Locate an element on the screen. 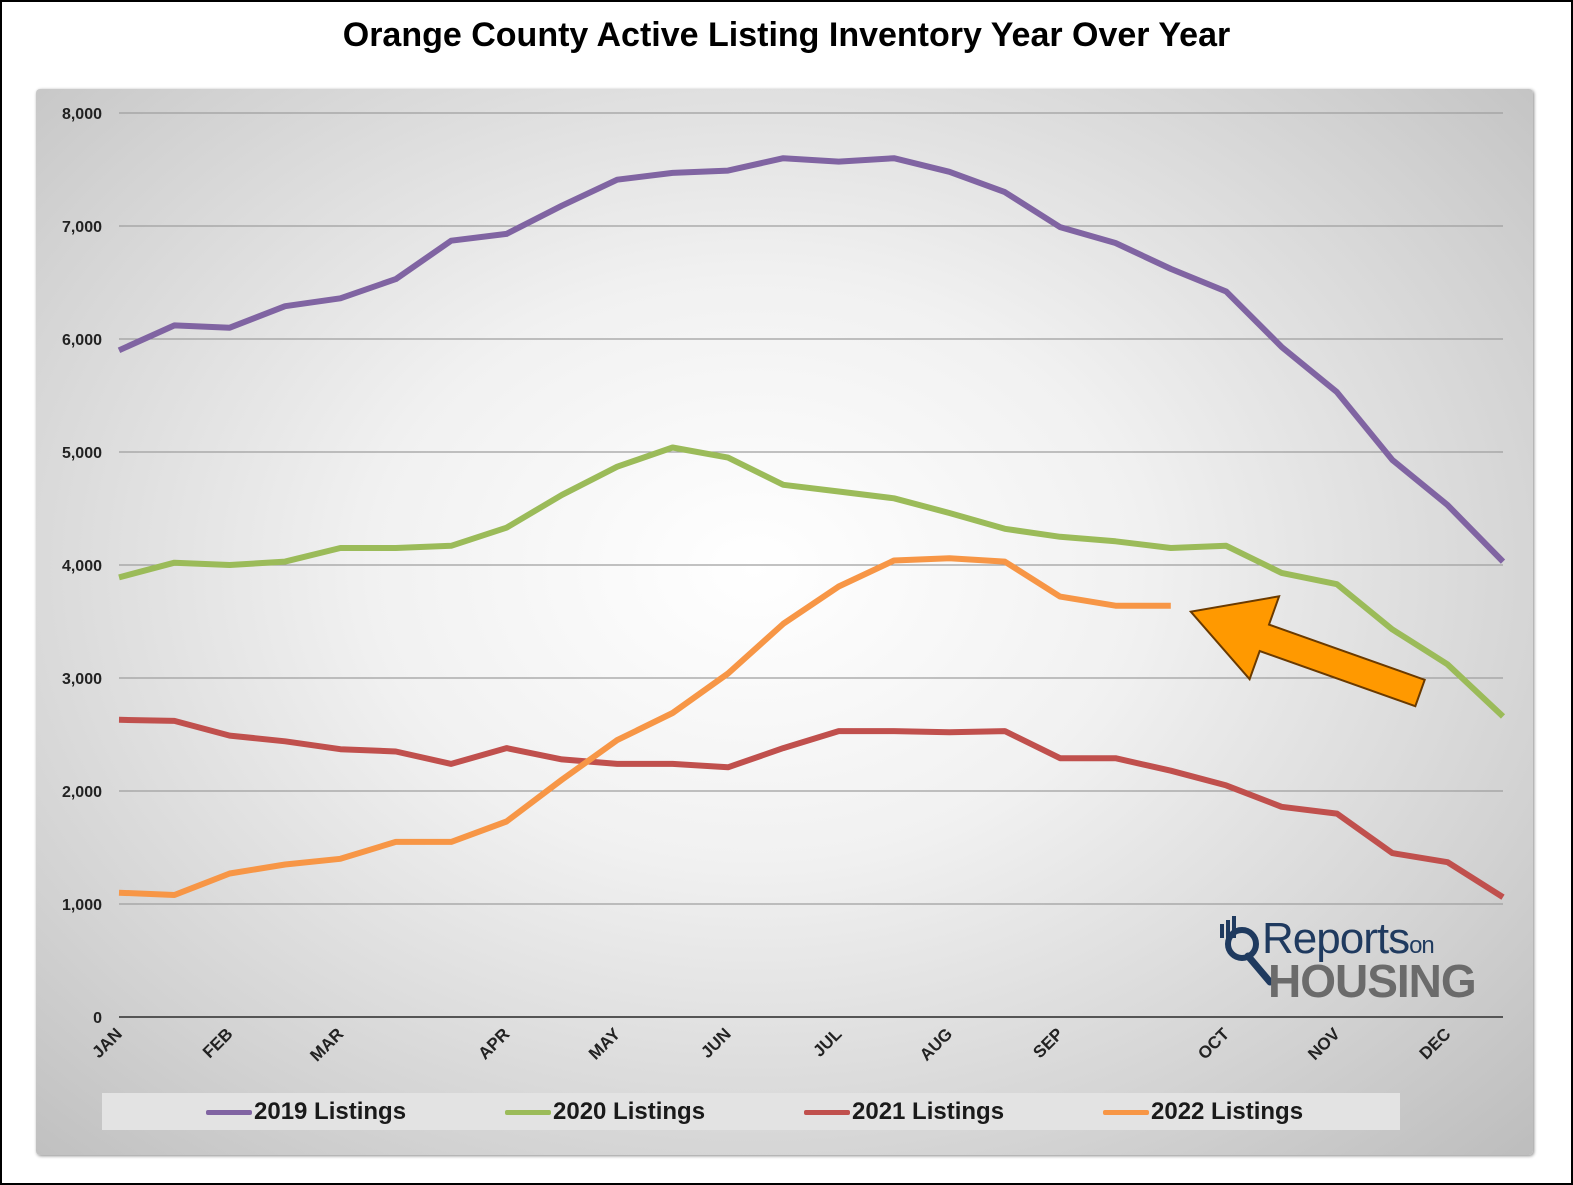 Image resolution: width=1573 pixels, height=1185 pixels. reports-on-housing-logo: Reportson HOUSING is located at coordinates (1353, 960).